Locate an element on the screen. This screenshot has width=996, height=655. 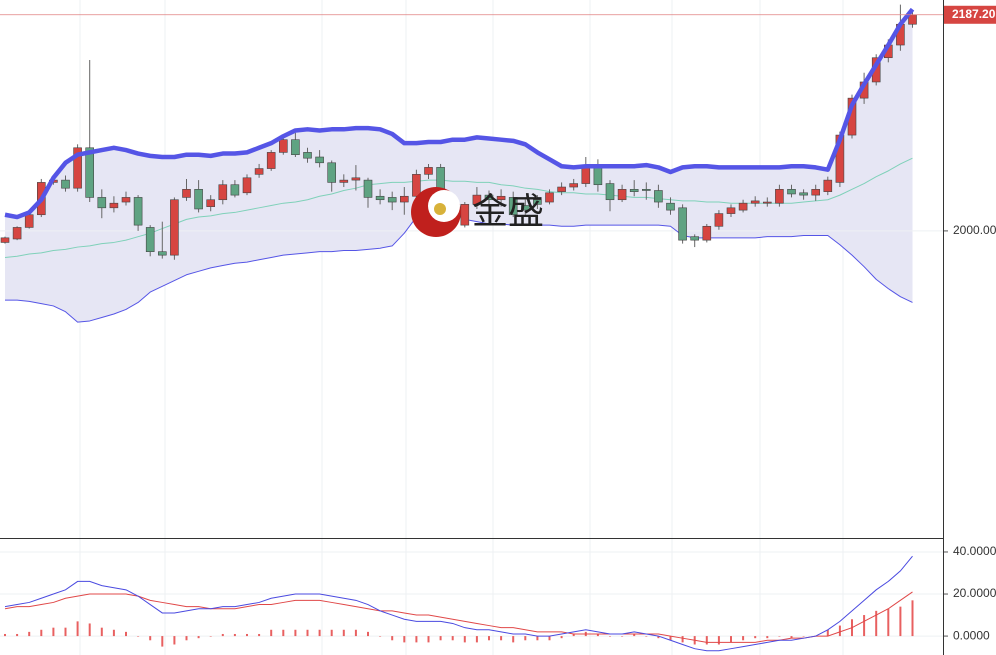
logo-dot is located at coordinates (440, 209).